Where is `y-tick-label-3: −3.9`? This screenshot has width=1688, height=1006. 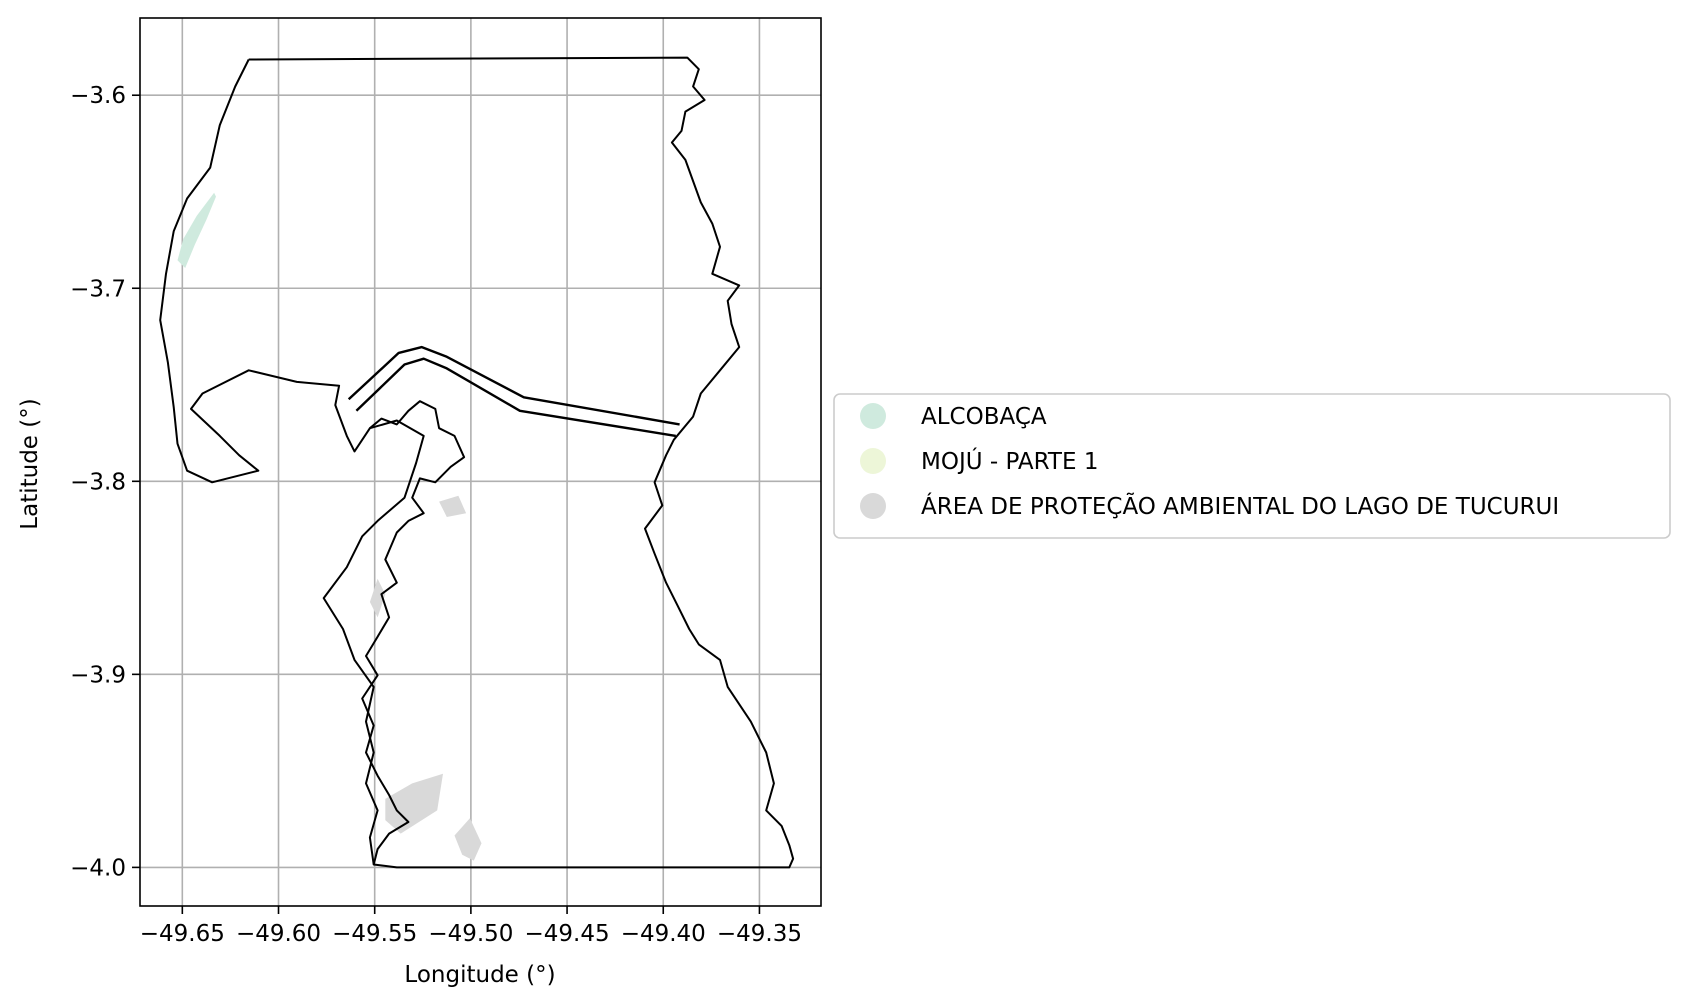
y-tick-label-3: −3.9 is located at coordinates (98, 675).